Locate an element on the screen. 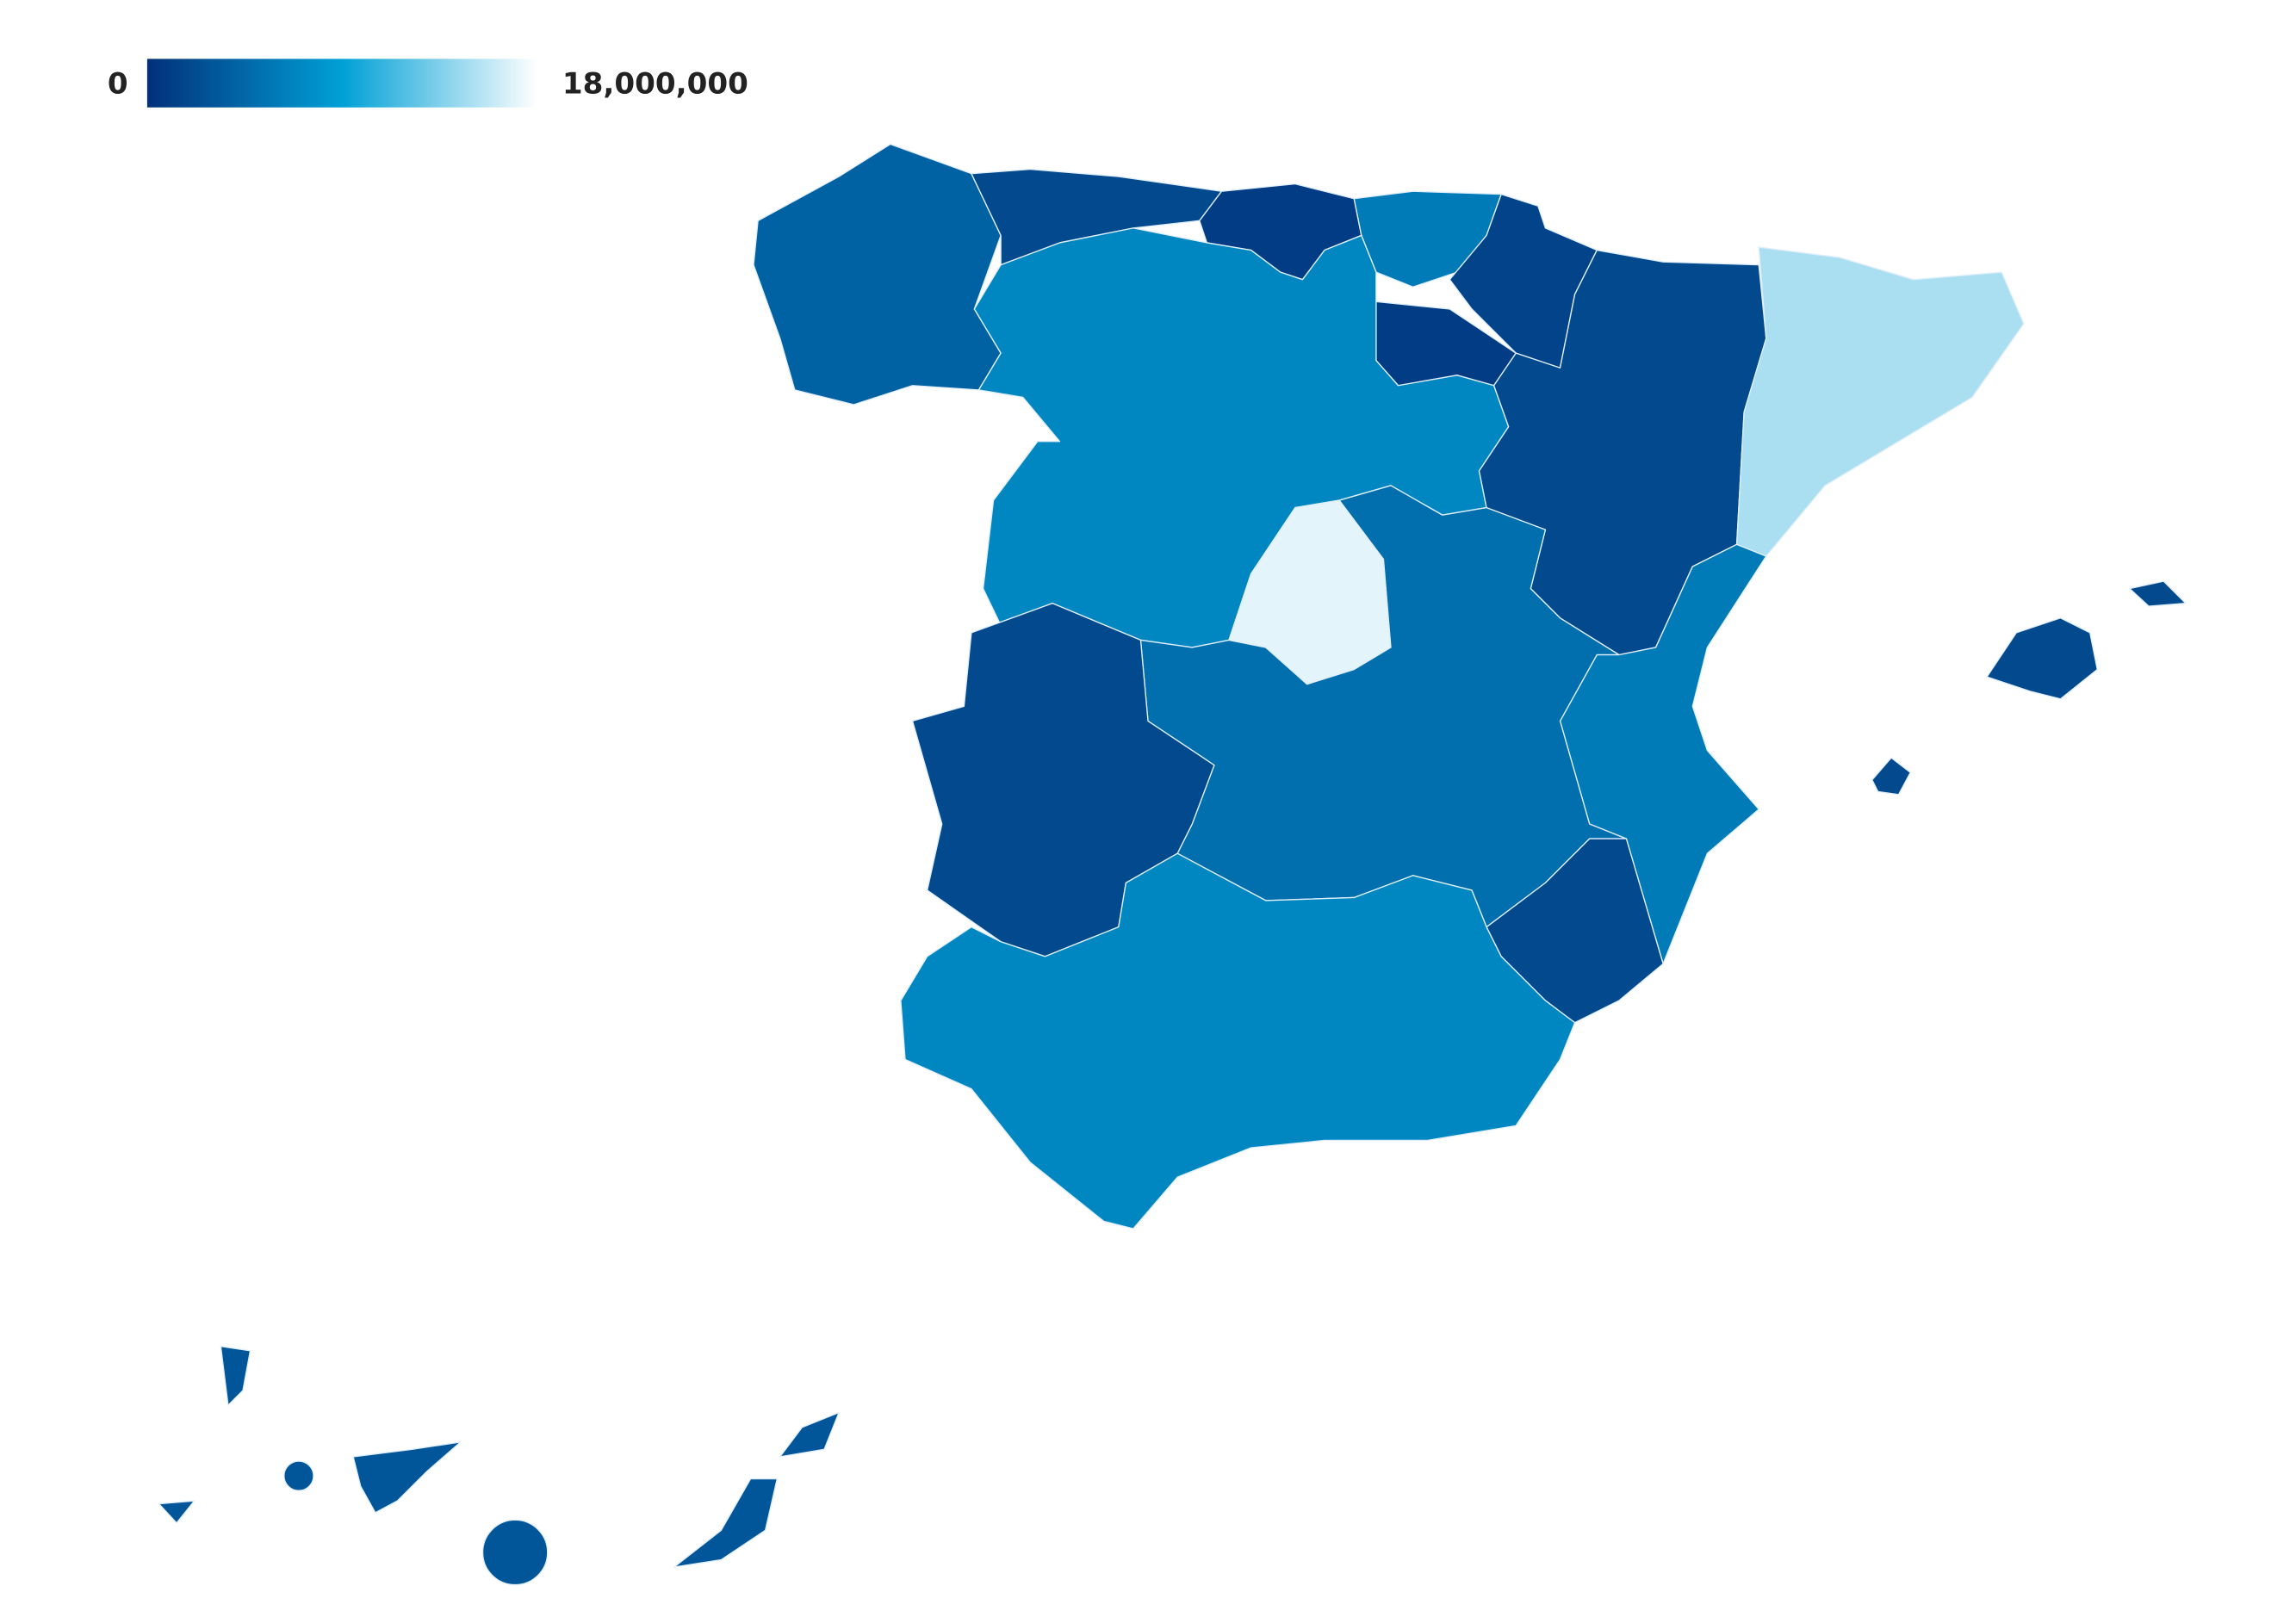  legend-min-label: 0 is located at coordinates (118, 84).